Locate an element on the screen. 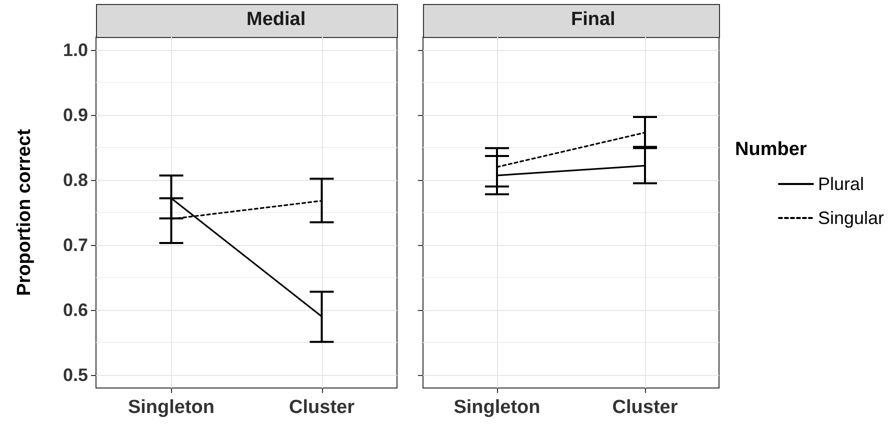  y-tick-label: 0.9 is located at coordinates (75, 115).